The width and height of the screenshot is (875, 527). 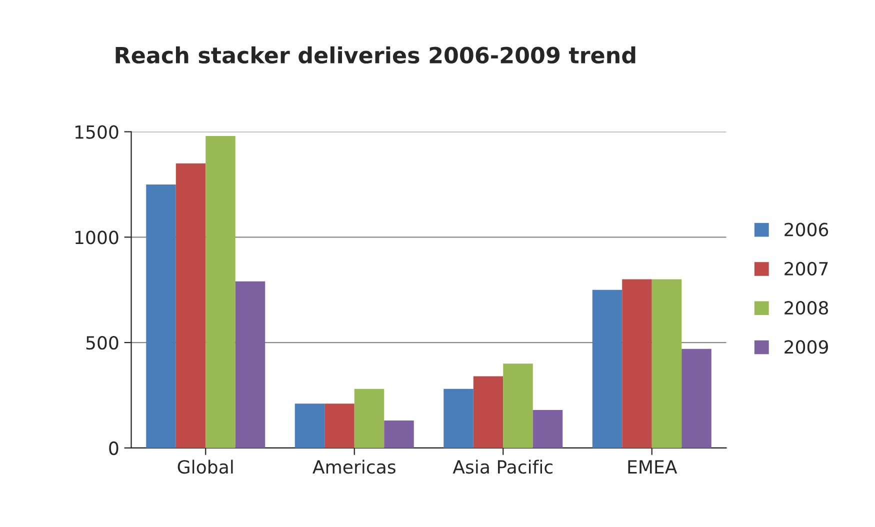 I want to click on x-tick-label: Asia Pacific, so click(x=502, y=467).